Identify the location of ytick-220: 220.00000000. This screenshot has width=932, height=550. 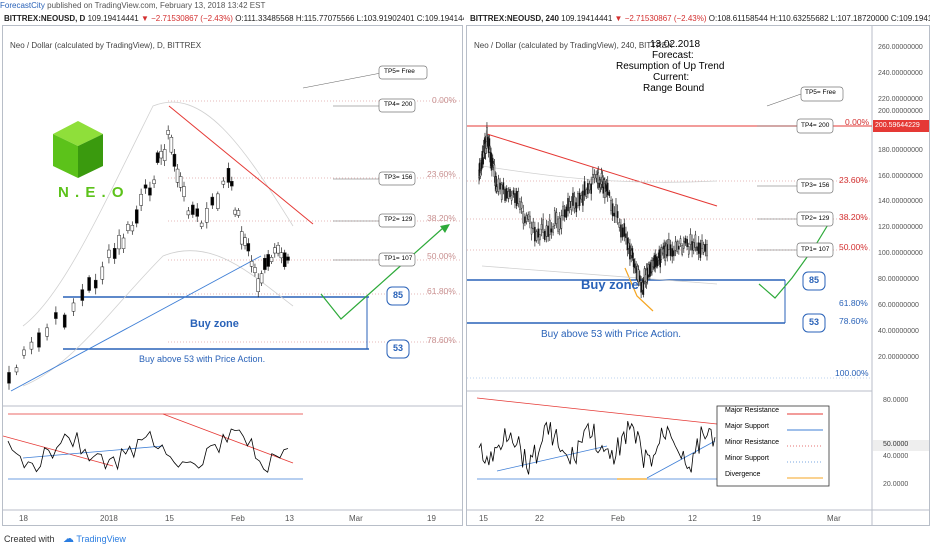
(900, 99).